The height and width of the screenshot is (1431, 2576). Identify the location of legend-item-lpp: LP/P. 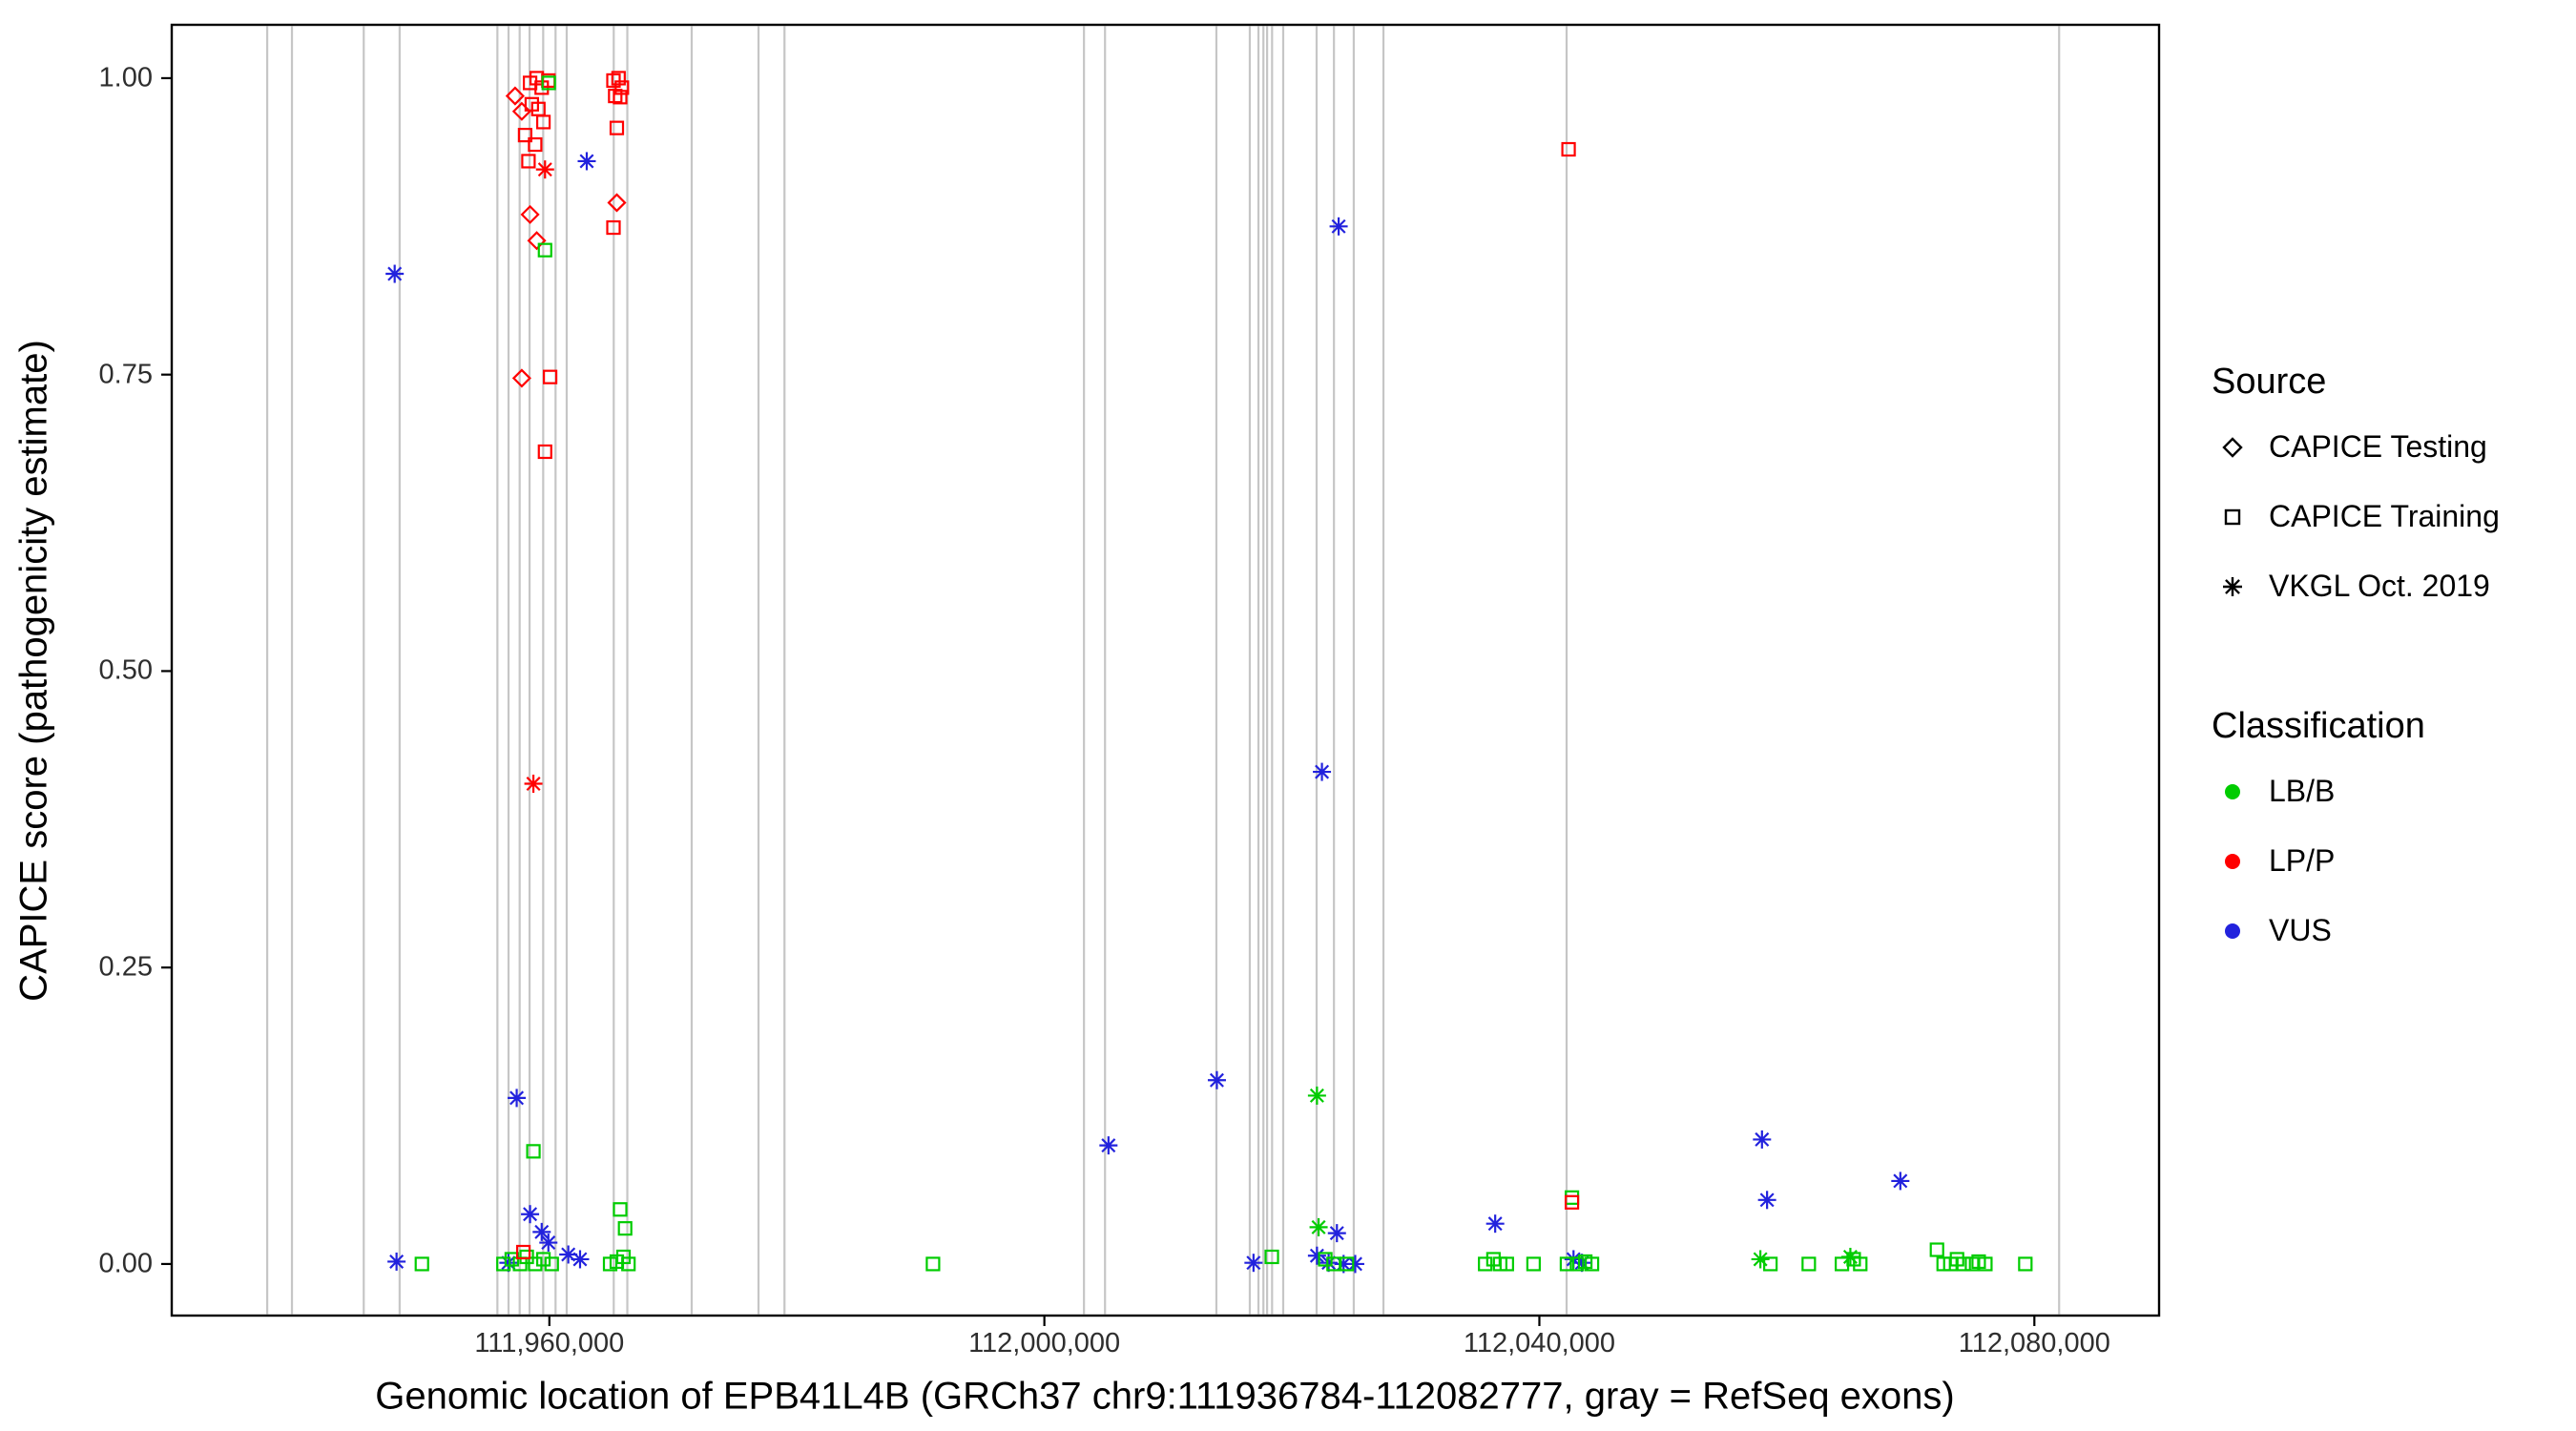
(2356, 861).